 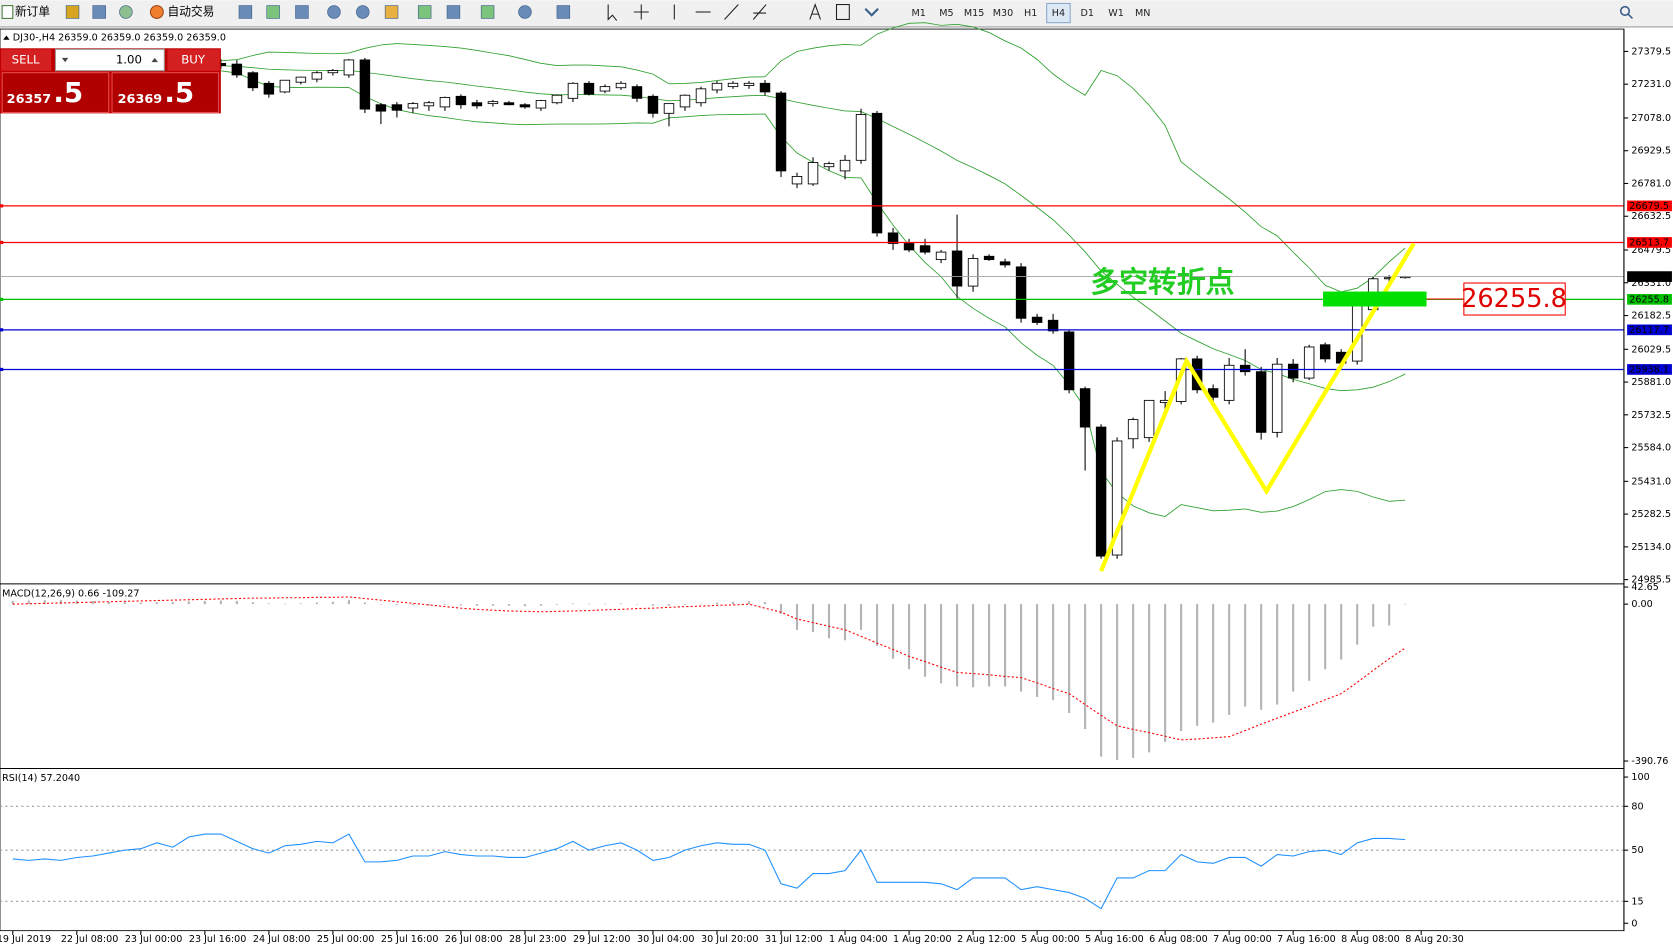 What do you see at coordinates (1087, 13) in the screenshot?
I see `timeframe: D1` at bounding box center [1087, 13].